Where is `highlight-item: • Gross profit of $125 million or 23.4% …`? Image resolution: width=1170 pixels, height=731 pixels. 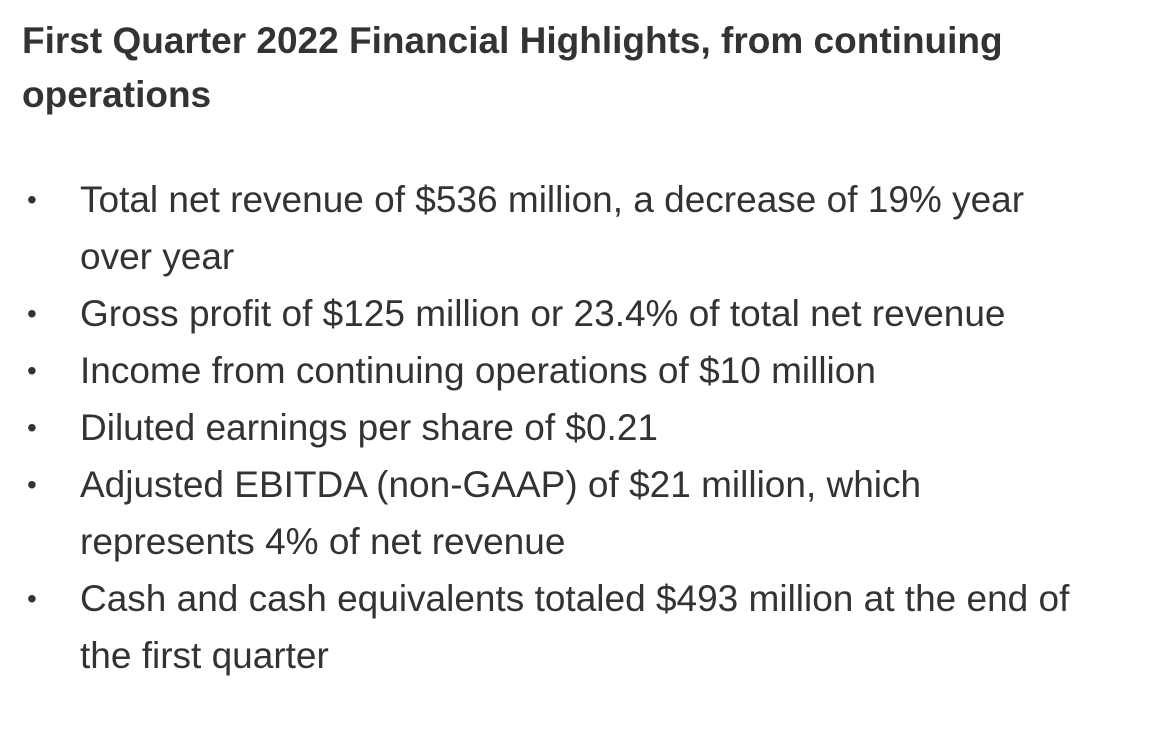 highlight-item: • Gross profit of $125 million or 23.4% … is located at coordinates (585, 313).